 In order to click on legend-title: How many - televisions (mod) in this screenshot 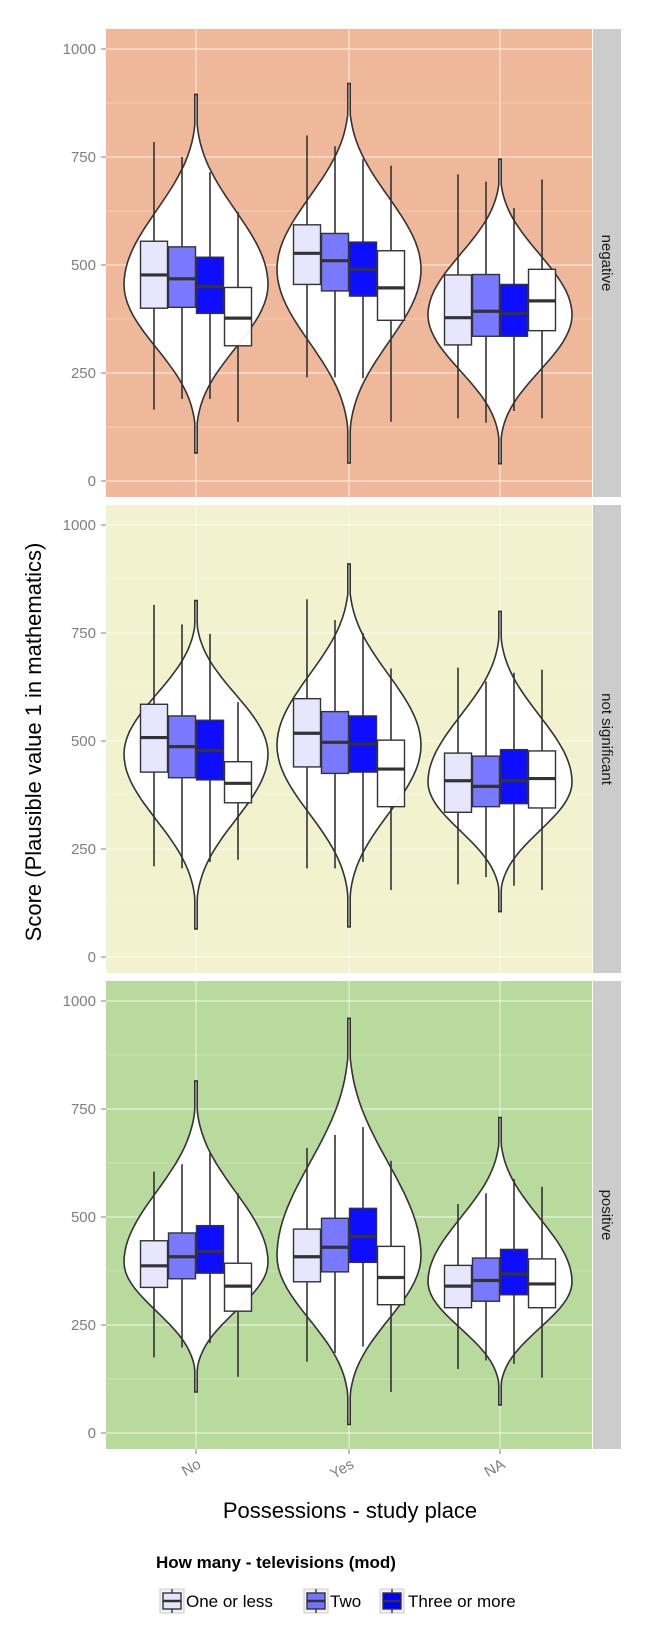, I will do `click(276, 1562)`.